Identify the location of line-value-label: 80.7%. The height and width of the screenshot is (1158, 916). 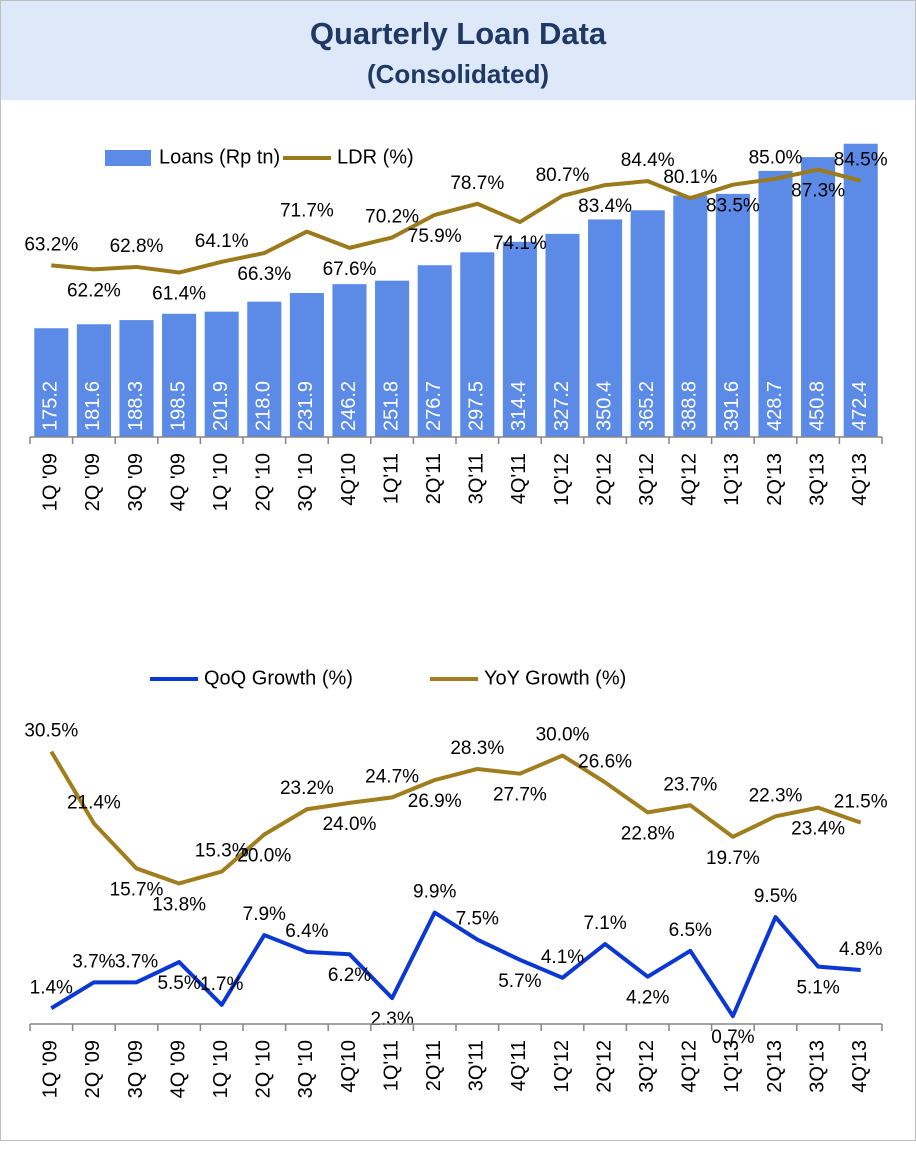
(563, 175).